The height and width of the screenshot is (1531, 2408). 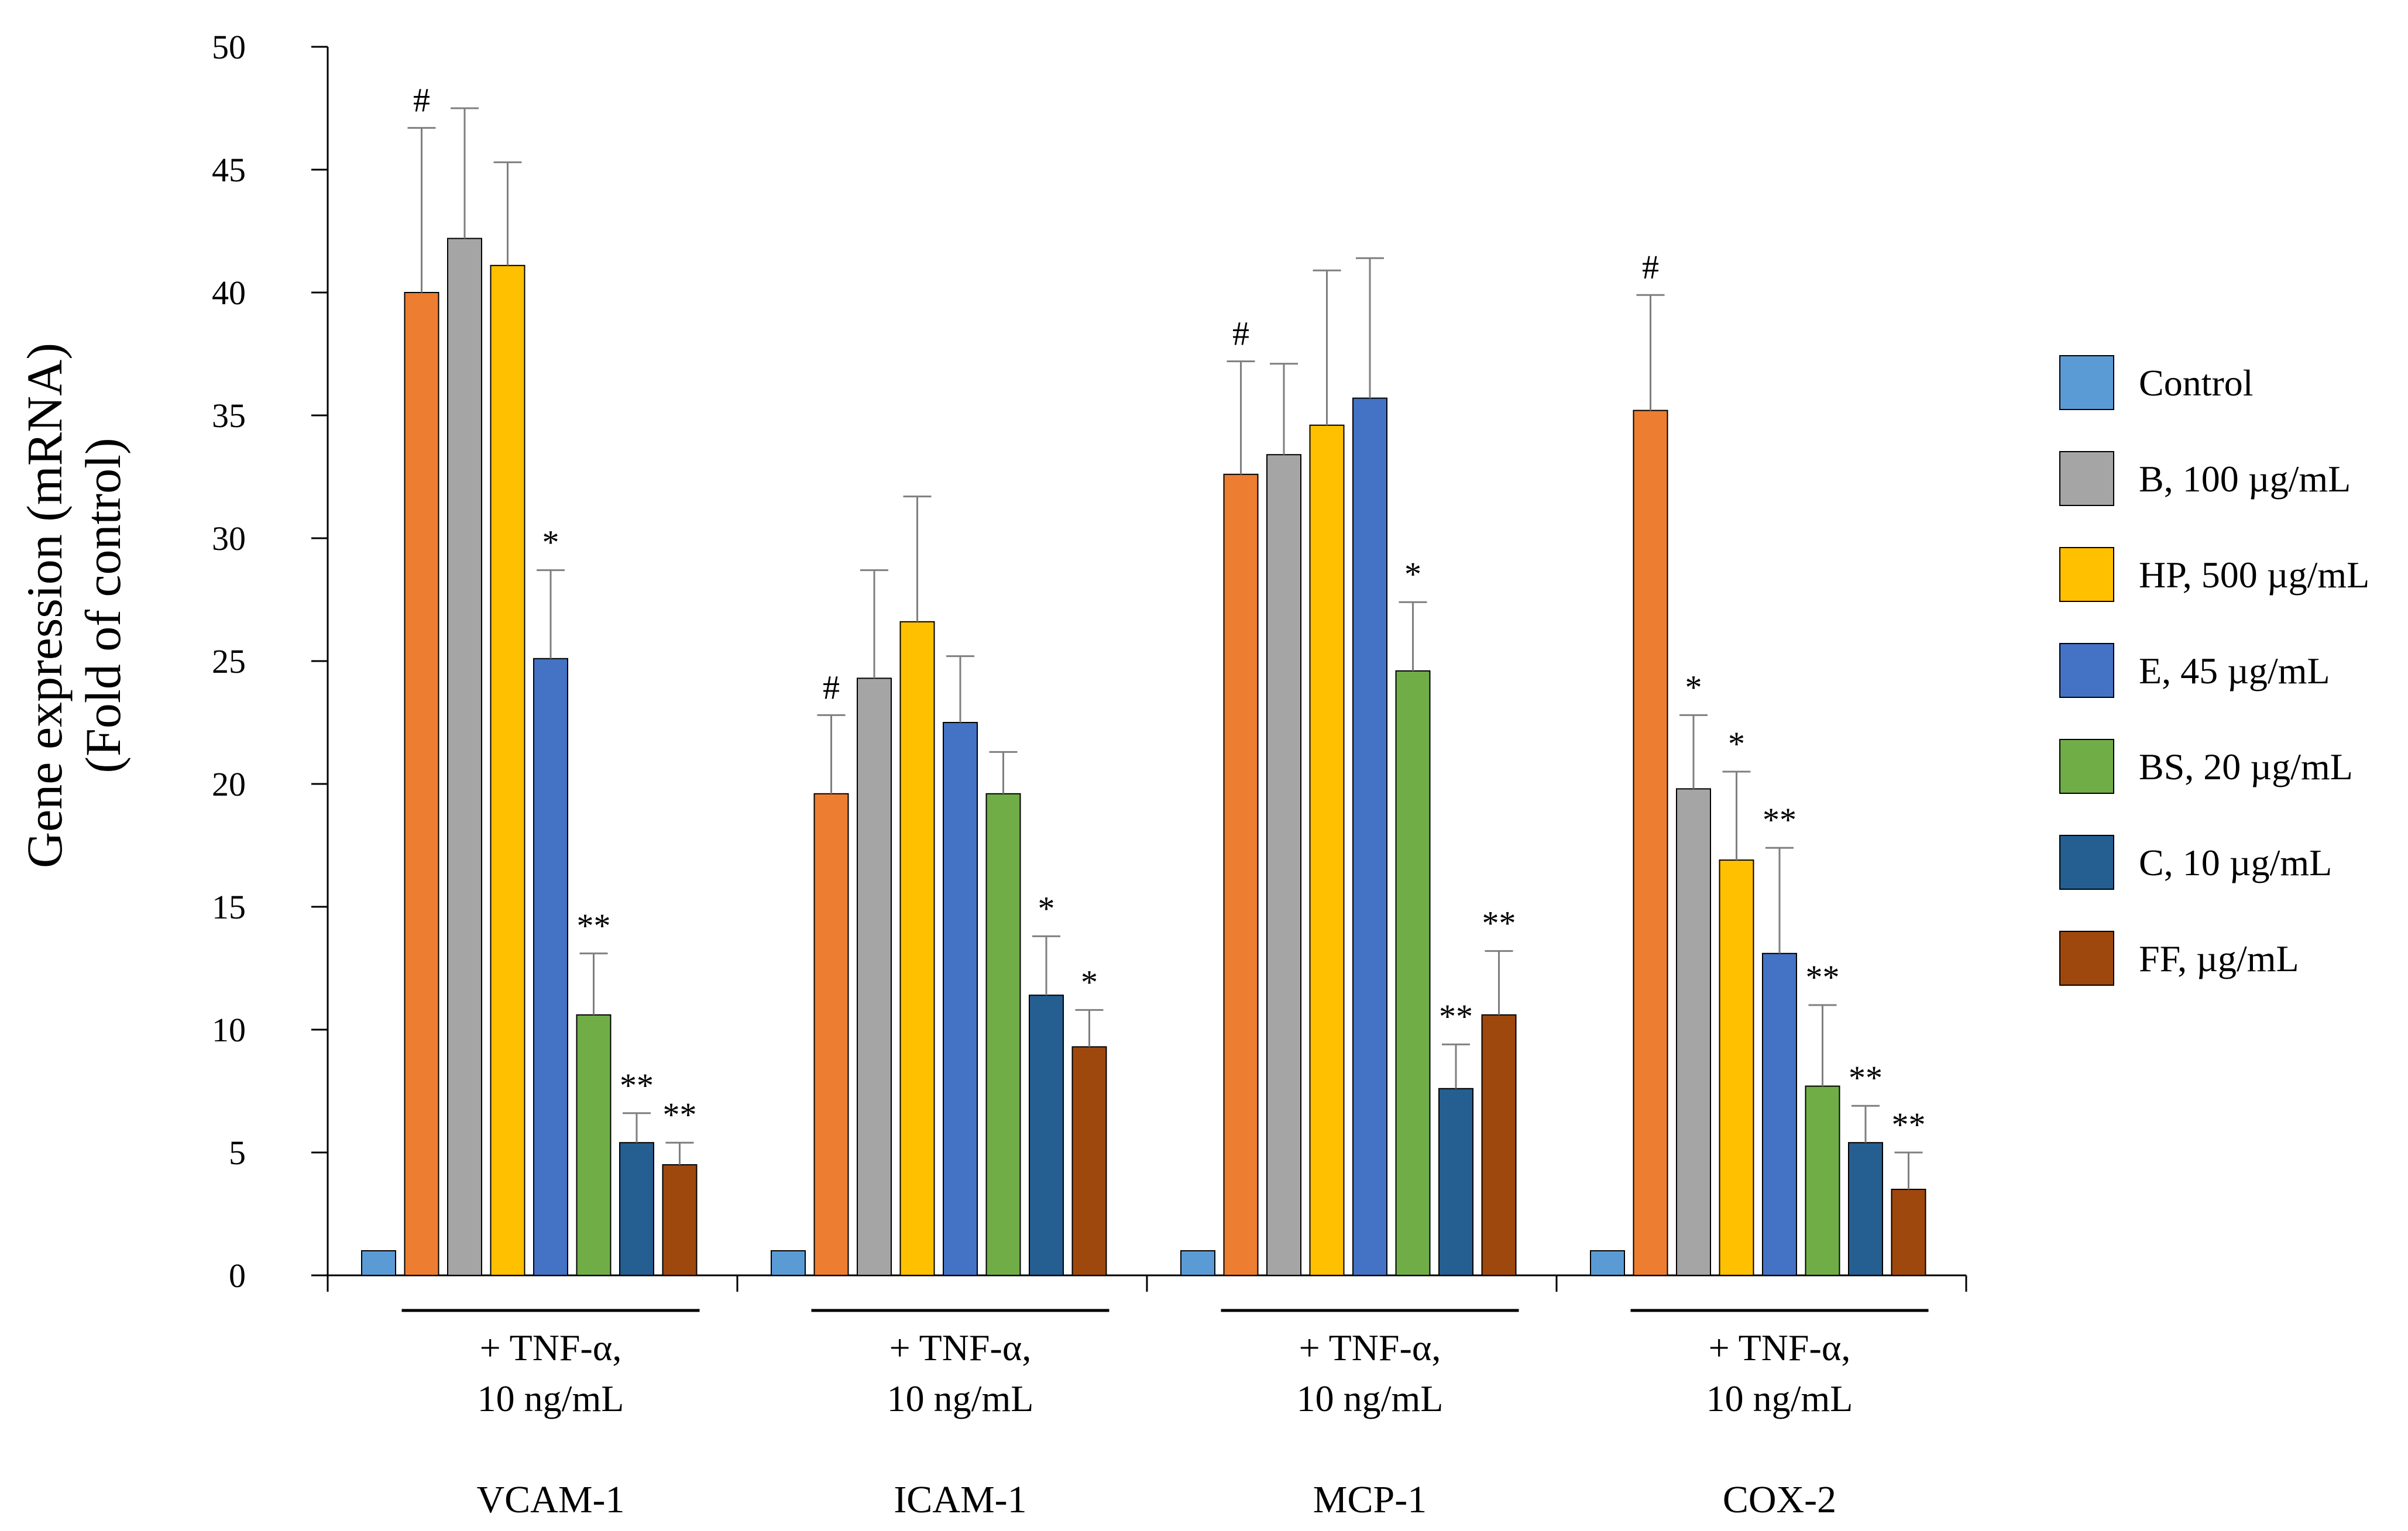 I want to click on category-label: COX-2, so click(x=1780, y=1499).